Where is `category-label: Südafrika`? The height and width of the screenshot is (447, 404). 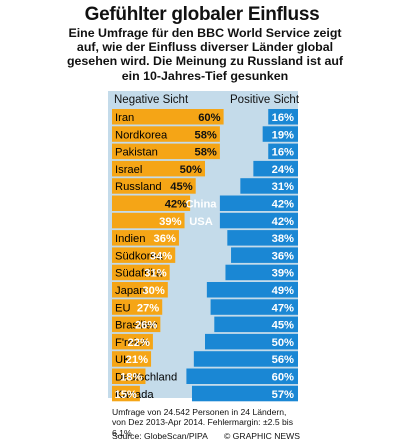 category-label: Südafrika is located at coordinates (139, 274).